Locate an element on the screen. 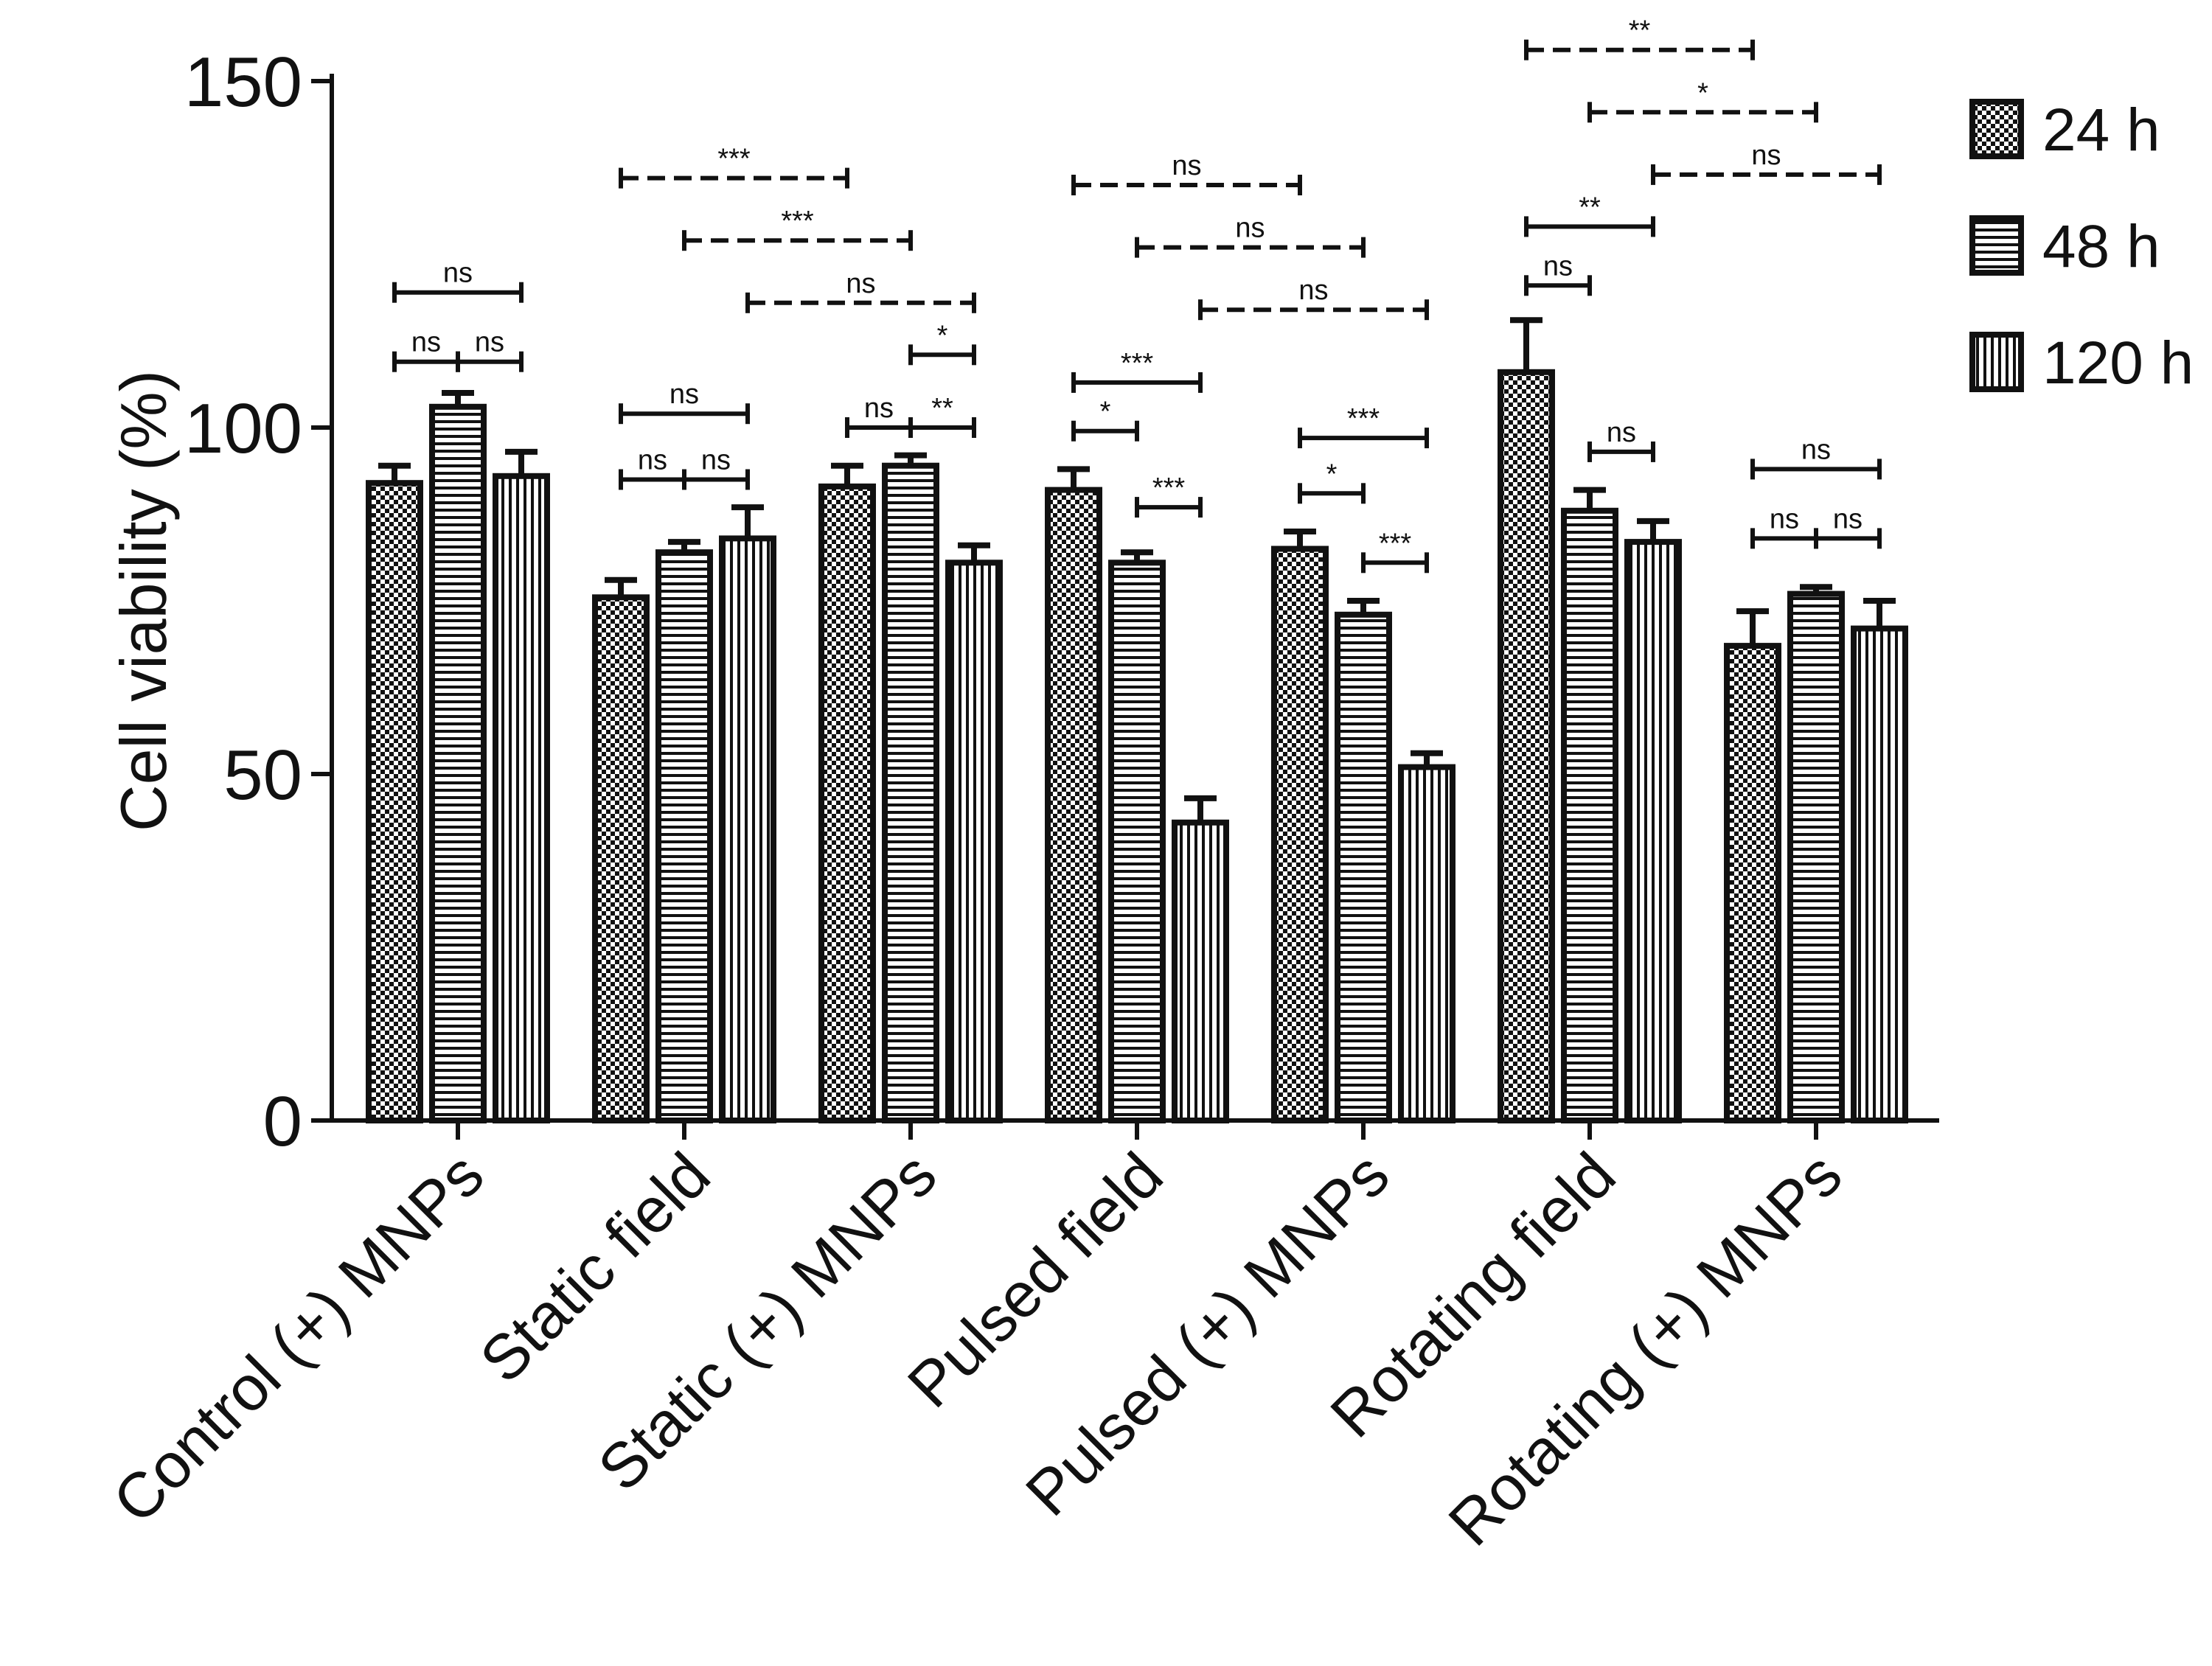  legend-label-2: 120 h is located at coordinates (2118, 363).